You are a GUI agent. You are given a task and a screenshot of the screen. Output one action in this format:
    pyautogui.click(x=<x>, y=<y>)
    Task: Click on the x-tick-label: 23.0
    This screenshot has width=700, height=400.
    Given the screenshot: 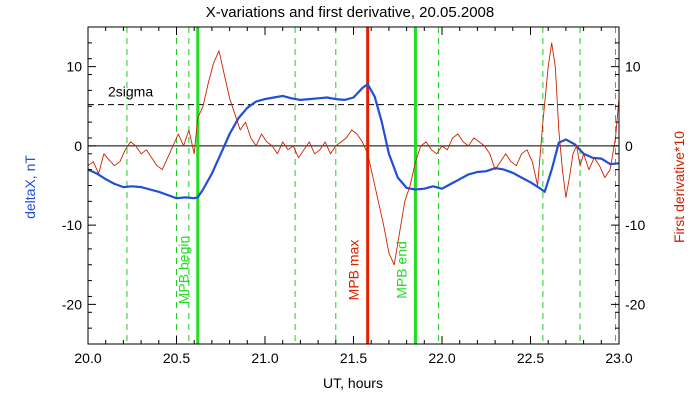 What is the action you would take?
    pyautogui.click(x=618, y=358)
    